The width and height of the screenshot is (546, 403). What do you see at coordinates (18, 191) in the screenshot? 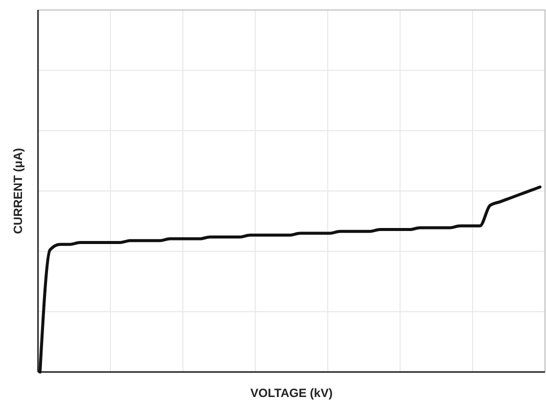
I see `y-axis-title: CURRENT (μA)` at bounding box center [18, 191].